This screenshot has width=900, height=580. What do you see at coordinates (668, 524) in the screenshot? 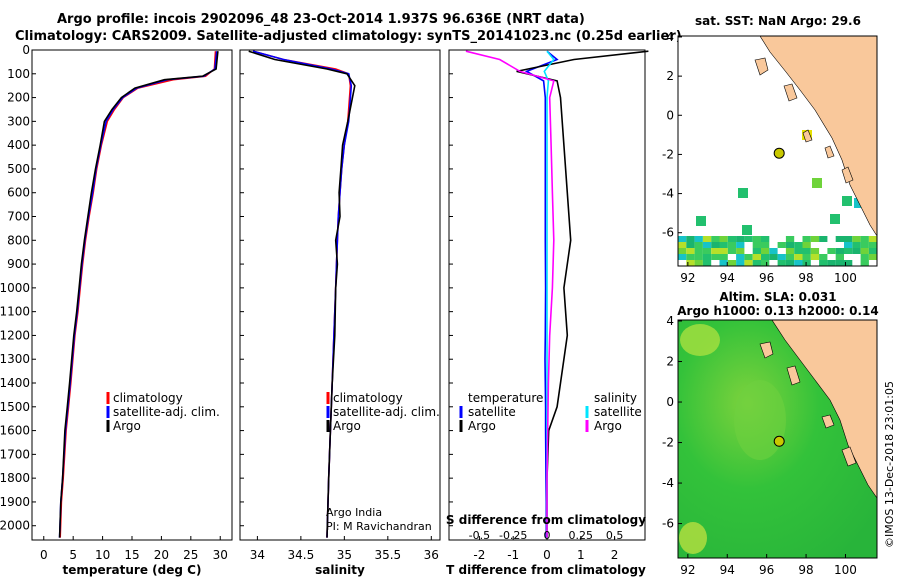
I see `sla-lat-tick-label: -6` at bounding box center [668, 524].